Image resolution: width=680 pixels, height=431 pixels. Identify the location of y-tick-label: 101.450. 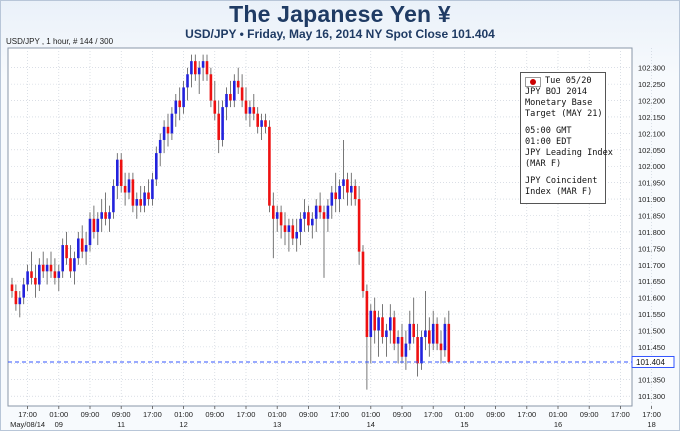
(651, 347).